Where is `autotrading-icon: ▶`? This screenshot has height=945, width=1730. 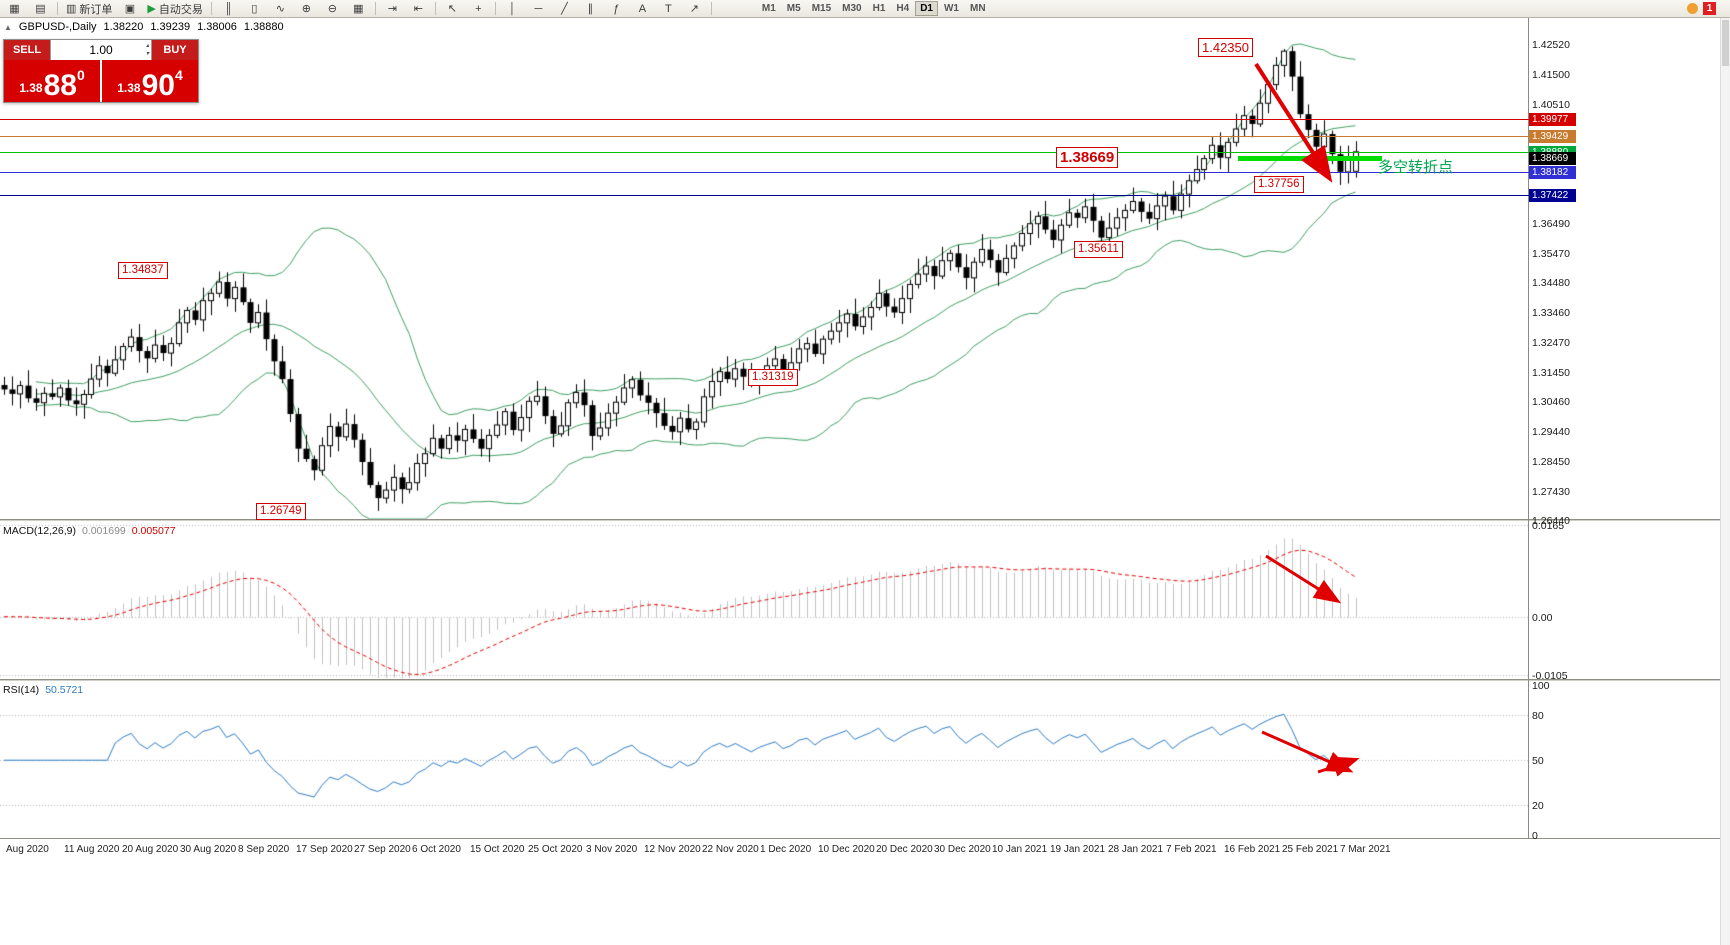 autotrading-icon: ▶ is located at coordinates (151, 8).